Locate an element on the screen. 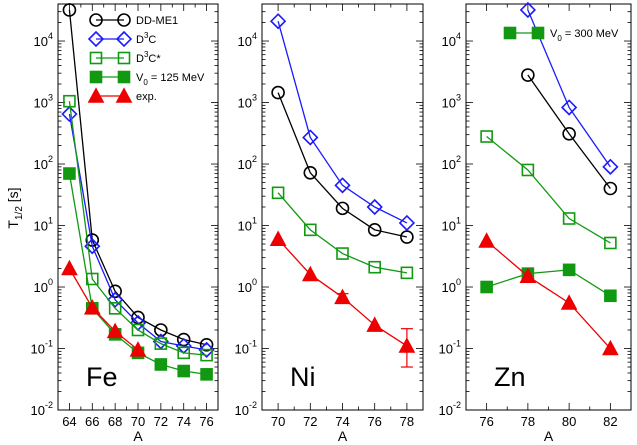 The height and width of the screenshot is (445, 637). legend-label: DD-ME1 is located at coordinates (157, 21).